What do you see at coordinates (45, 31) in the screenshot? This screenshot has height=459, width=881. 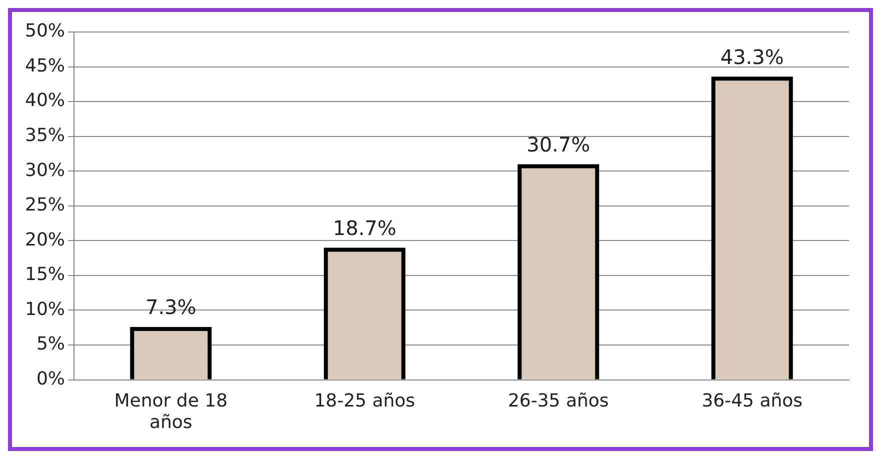 I see `y-tick-label: 50%` at bounding box center [45, 31].